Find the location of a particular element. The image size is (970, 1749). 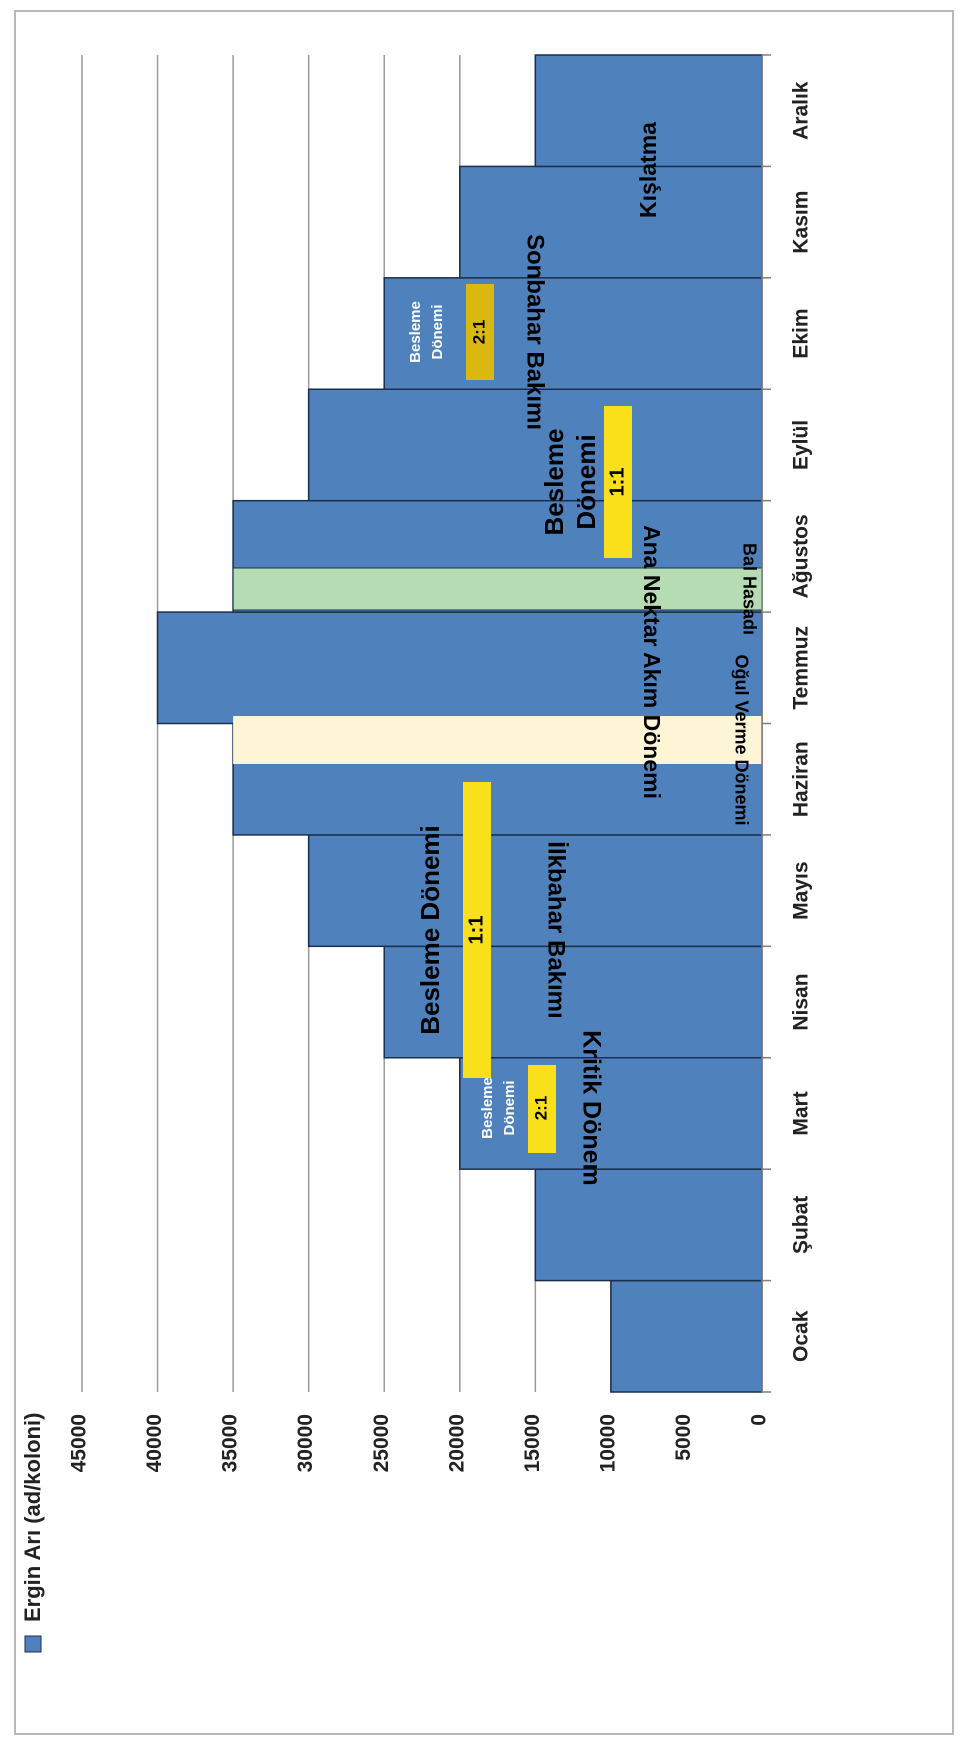

category-label: Ekim is located at coordinates (801, 333).